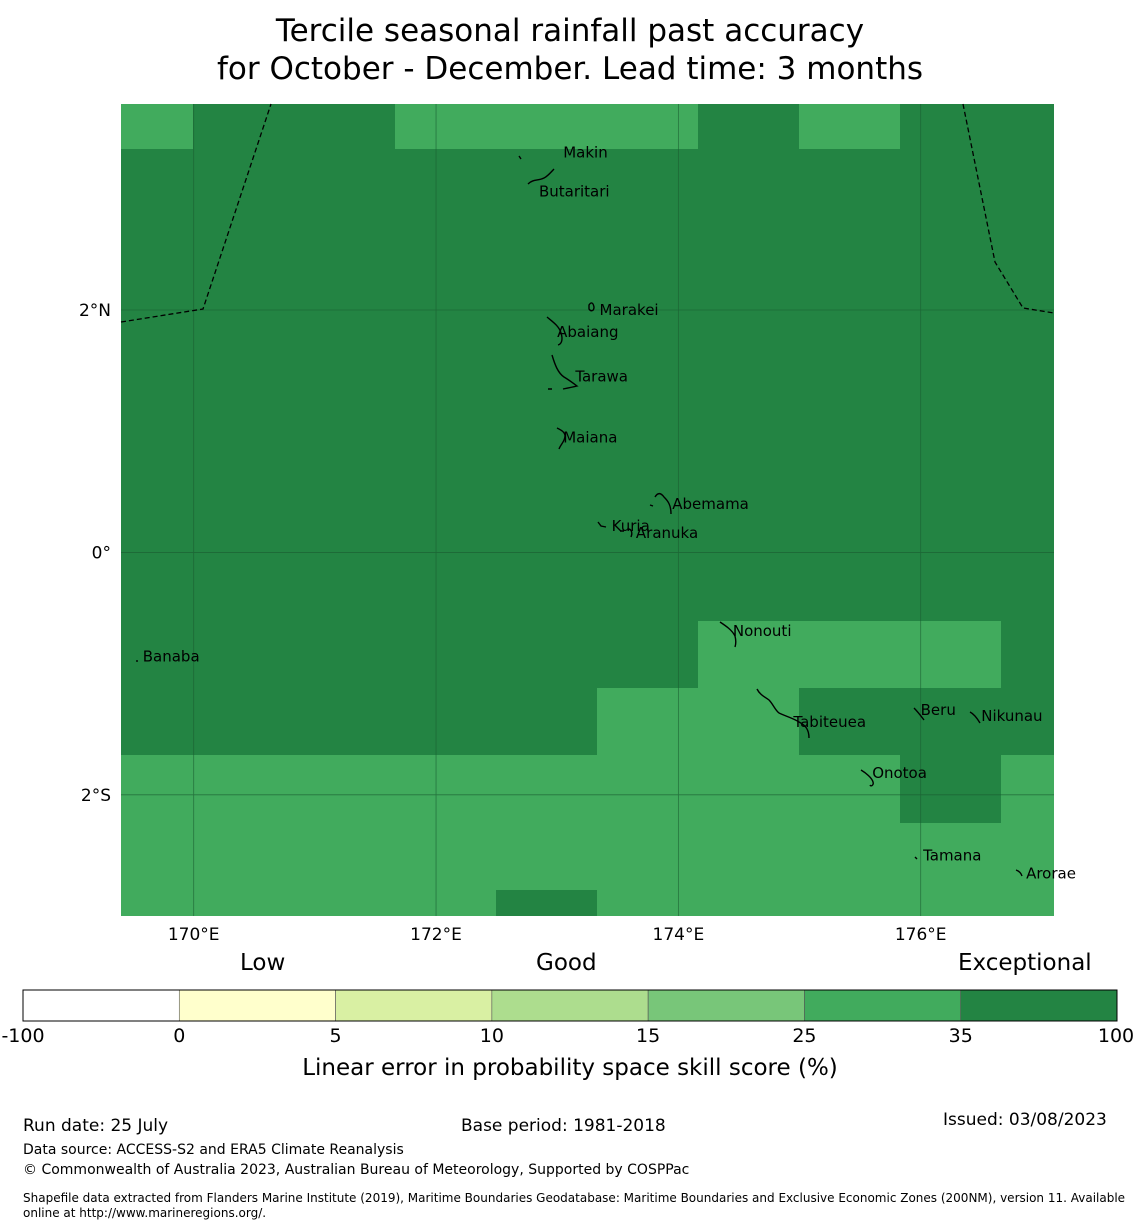  What do you see at coordinates (762, 631) in the screenshot?
I see `place-label-nonouti: Nonouti` at bounding box center [762, 631].